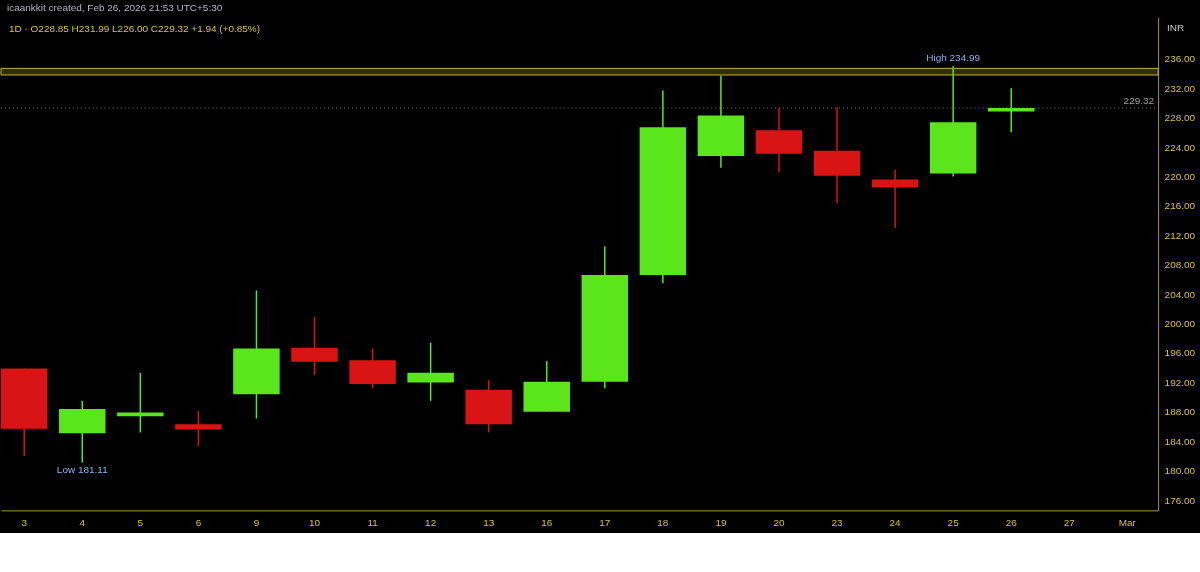 This screenshot has width=1200, height=572. I want to click on y-tick-label: 200.00, so click(1180, 324).